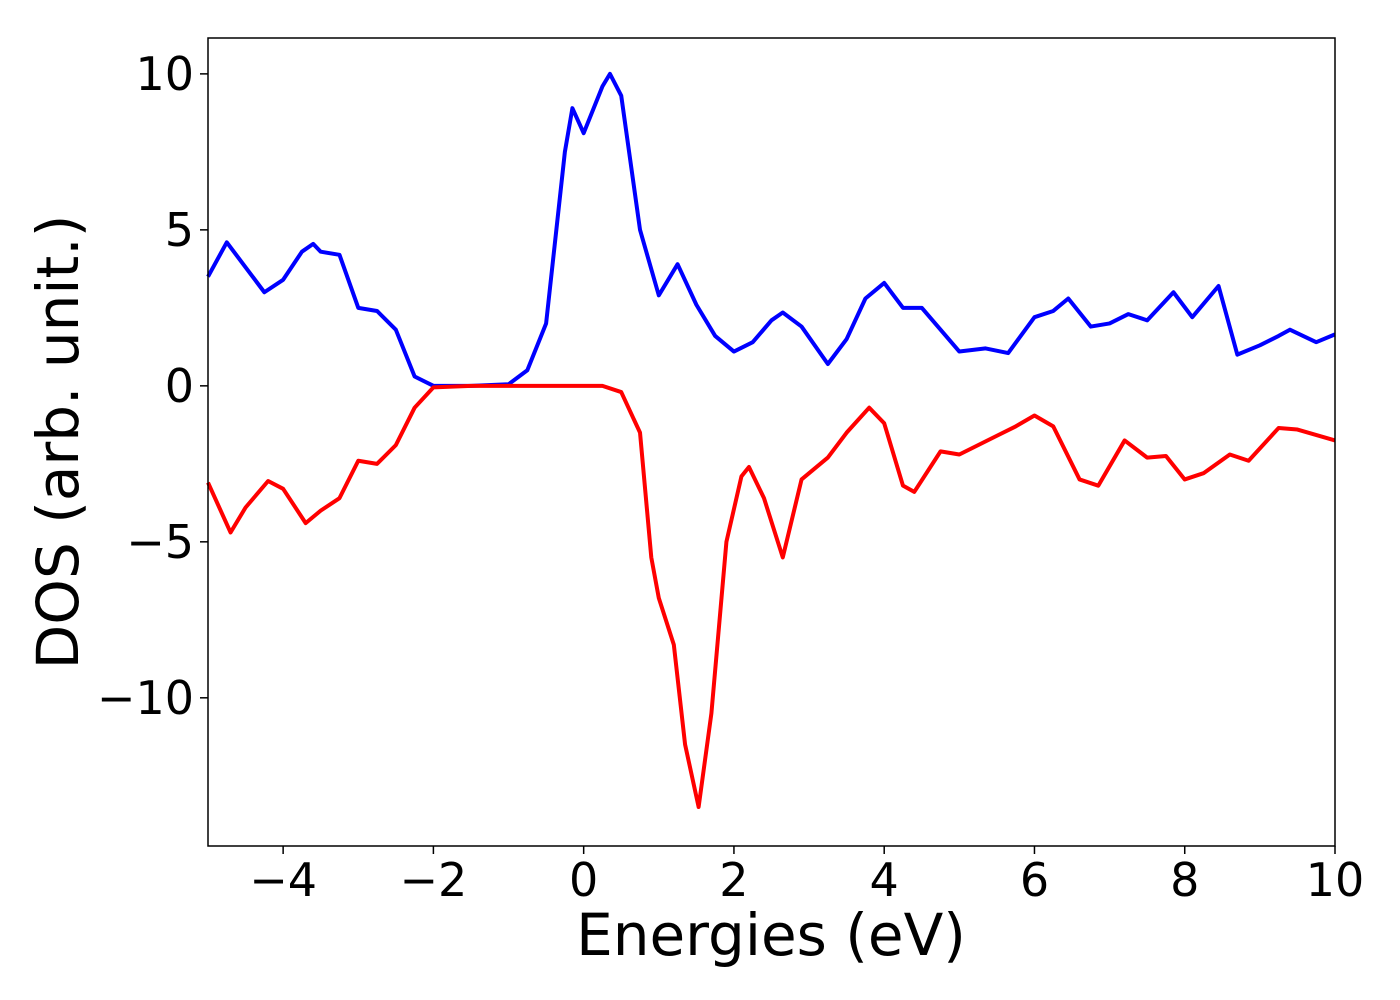  I want to click on x-tick-label: 10, so click(1335, 880).